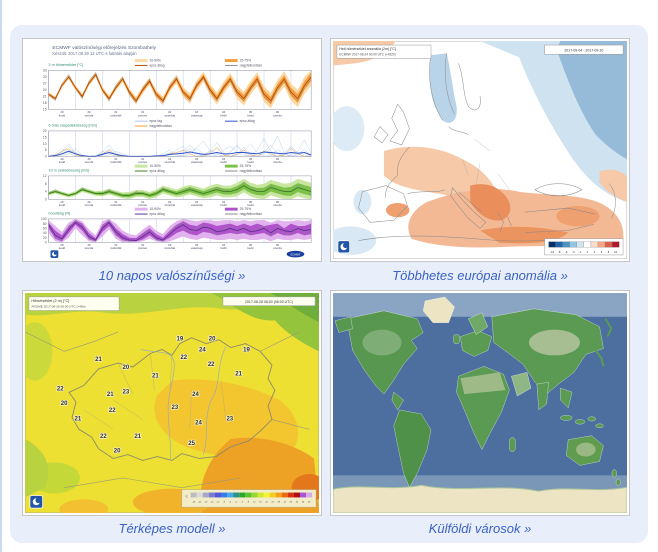 This screenshot has width=658, height=552. I want to click on southeast-asia, so click(566, 398).